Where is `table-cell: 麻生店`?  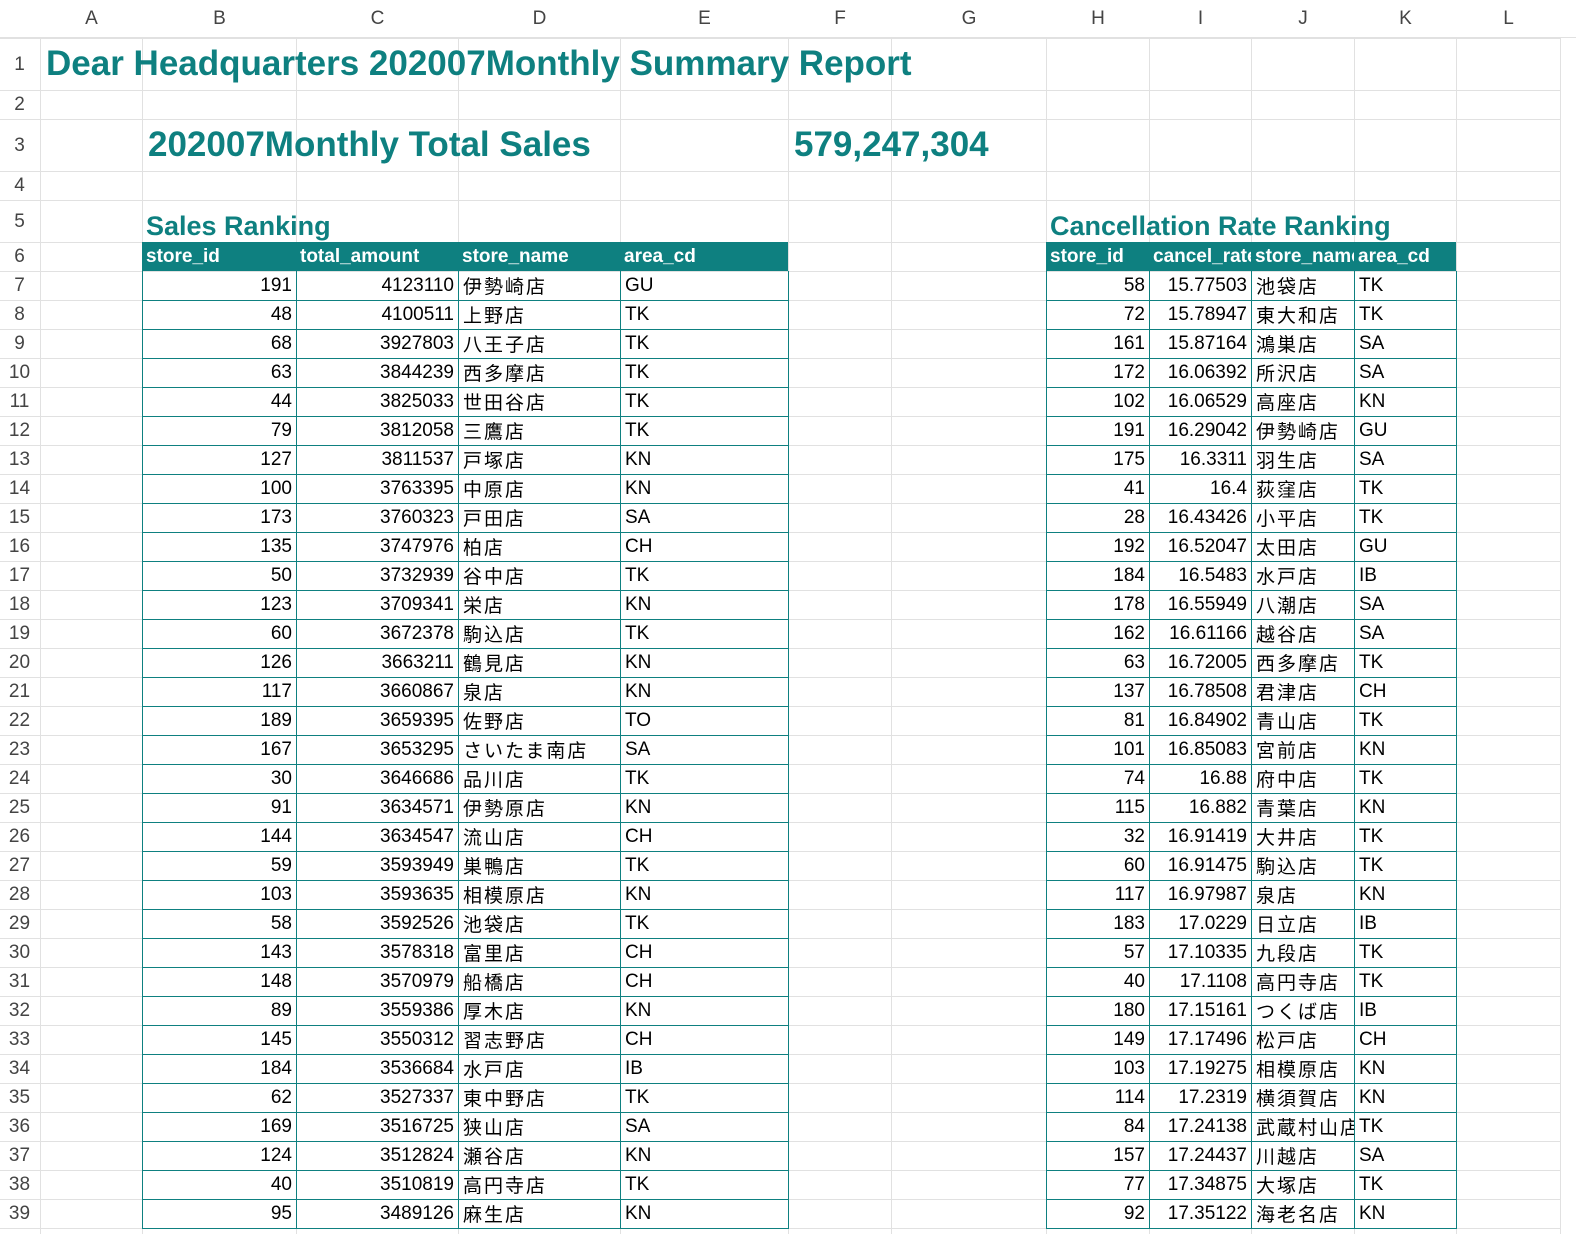
table-cell: 麻生店 is located at coordinates (539, 1214).